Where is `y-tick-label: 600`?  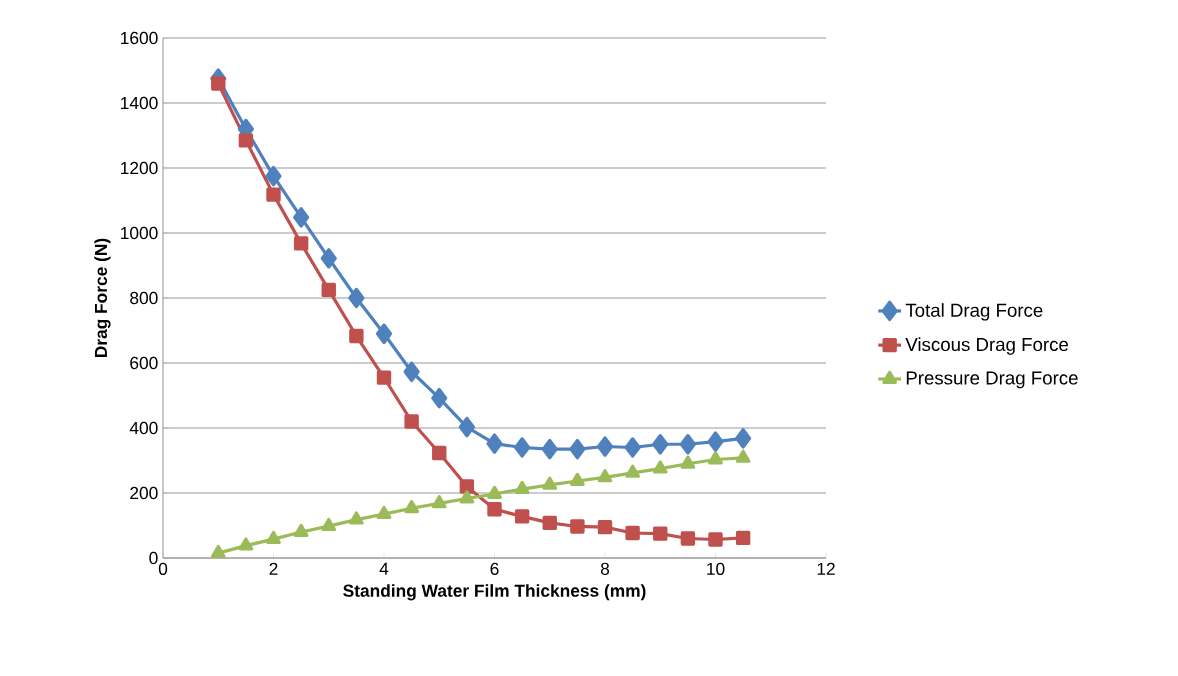 y-tick-label: 600 is located at coordinates (144, 363).